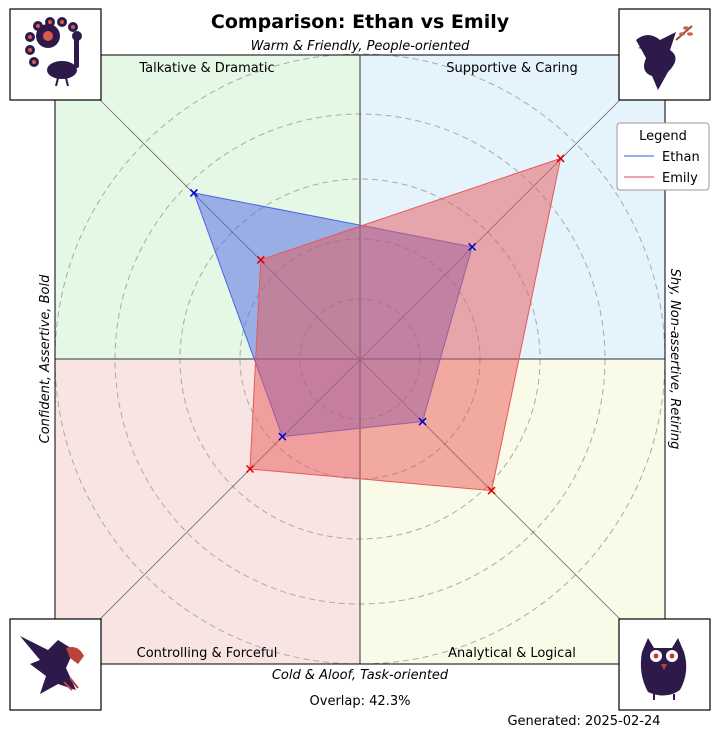  What do you see at coordinates (664, 54) in the screenshot?
I see `dove-icon` at bounding box center [664, 54].